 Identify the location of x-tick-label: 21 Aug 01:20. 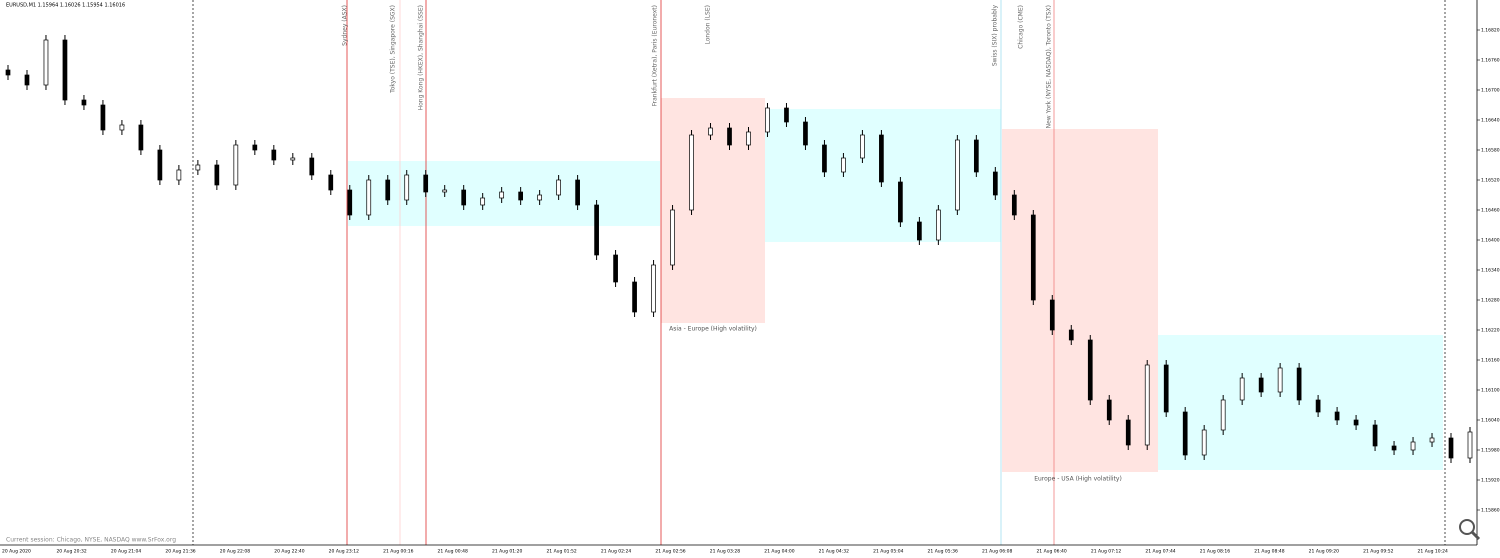
(507, 552).